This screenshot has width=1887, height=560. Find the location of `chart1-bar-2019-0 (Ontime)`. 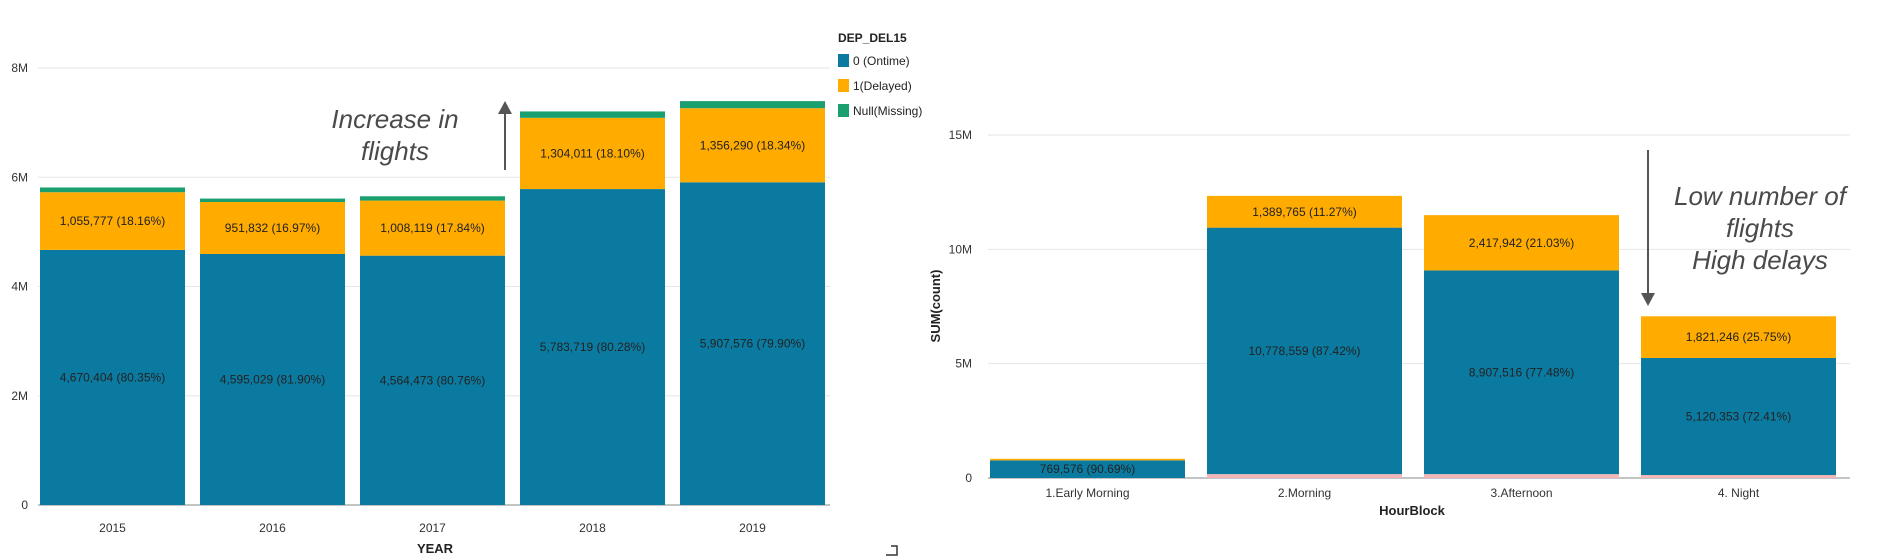

chart1-bar-2019-0 (Ontime) is located at coordinates (752, 344).